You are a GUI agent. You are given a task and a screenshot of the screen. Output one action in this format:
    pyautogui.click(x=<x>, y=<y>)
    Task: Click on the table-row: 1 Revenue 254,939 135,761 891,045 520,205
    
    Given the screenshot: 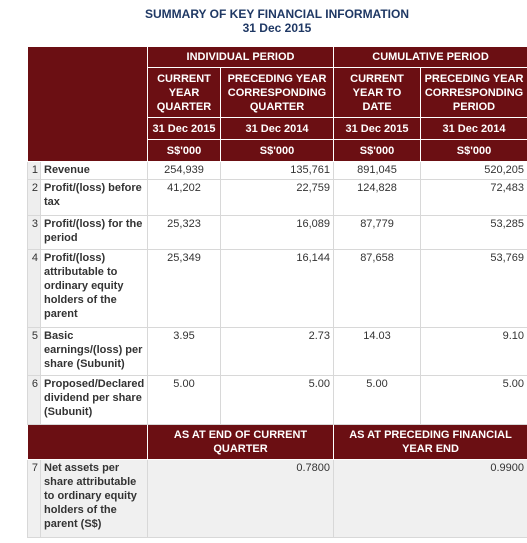 What is the action you would take?
    pyautogui.click(x=277, y=170)
    